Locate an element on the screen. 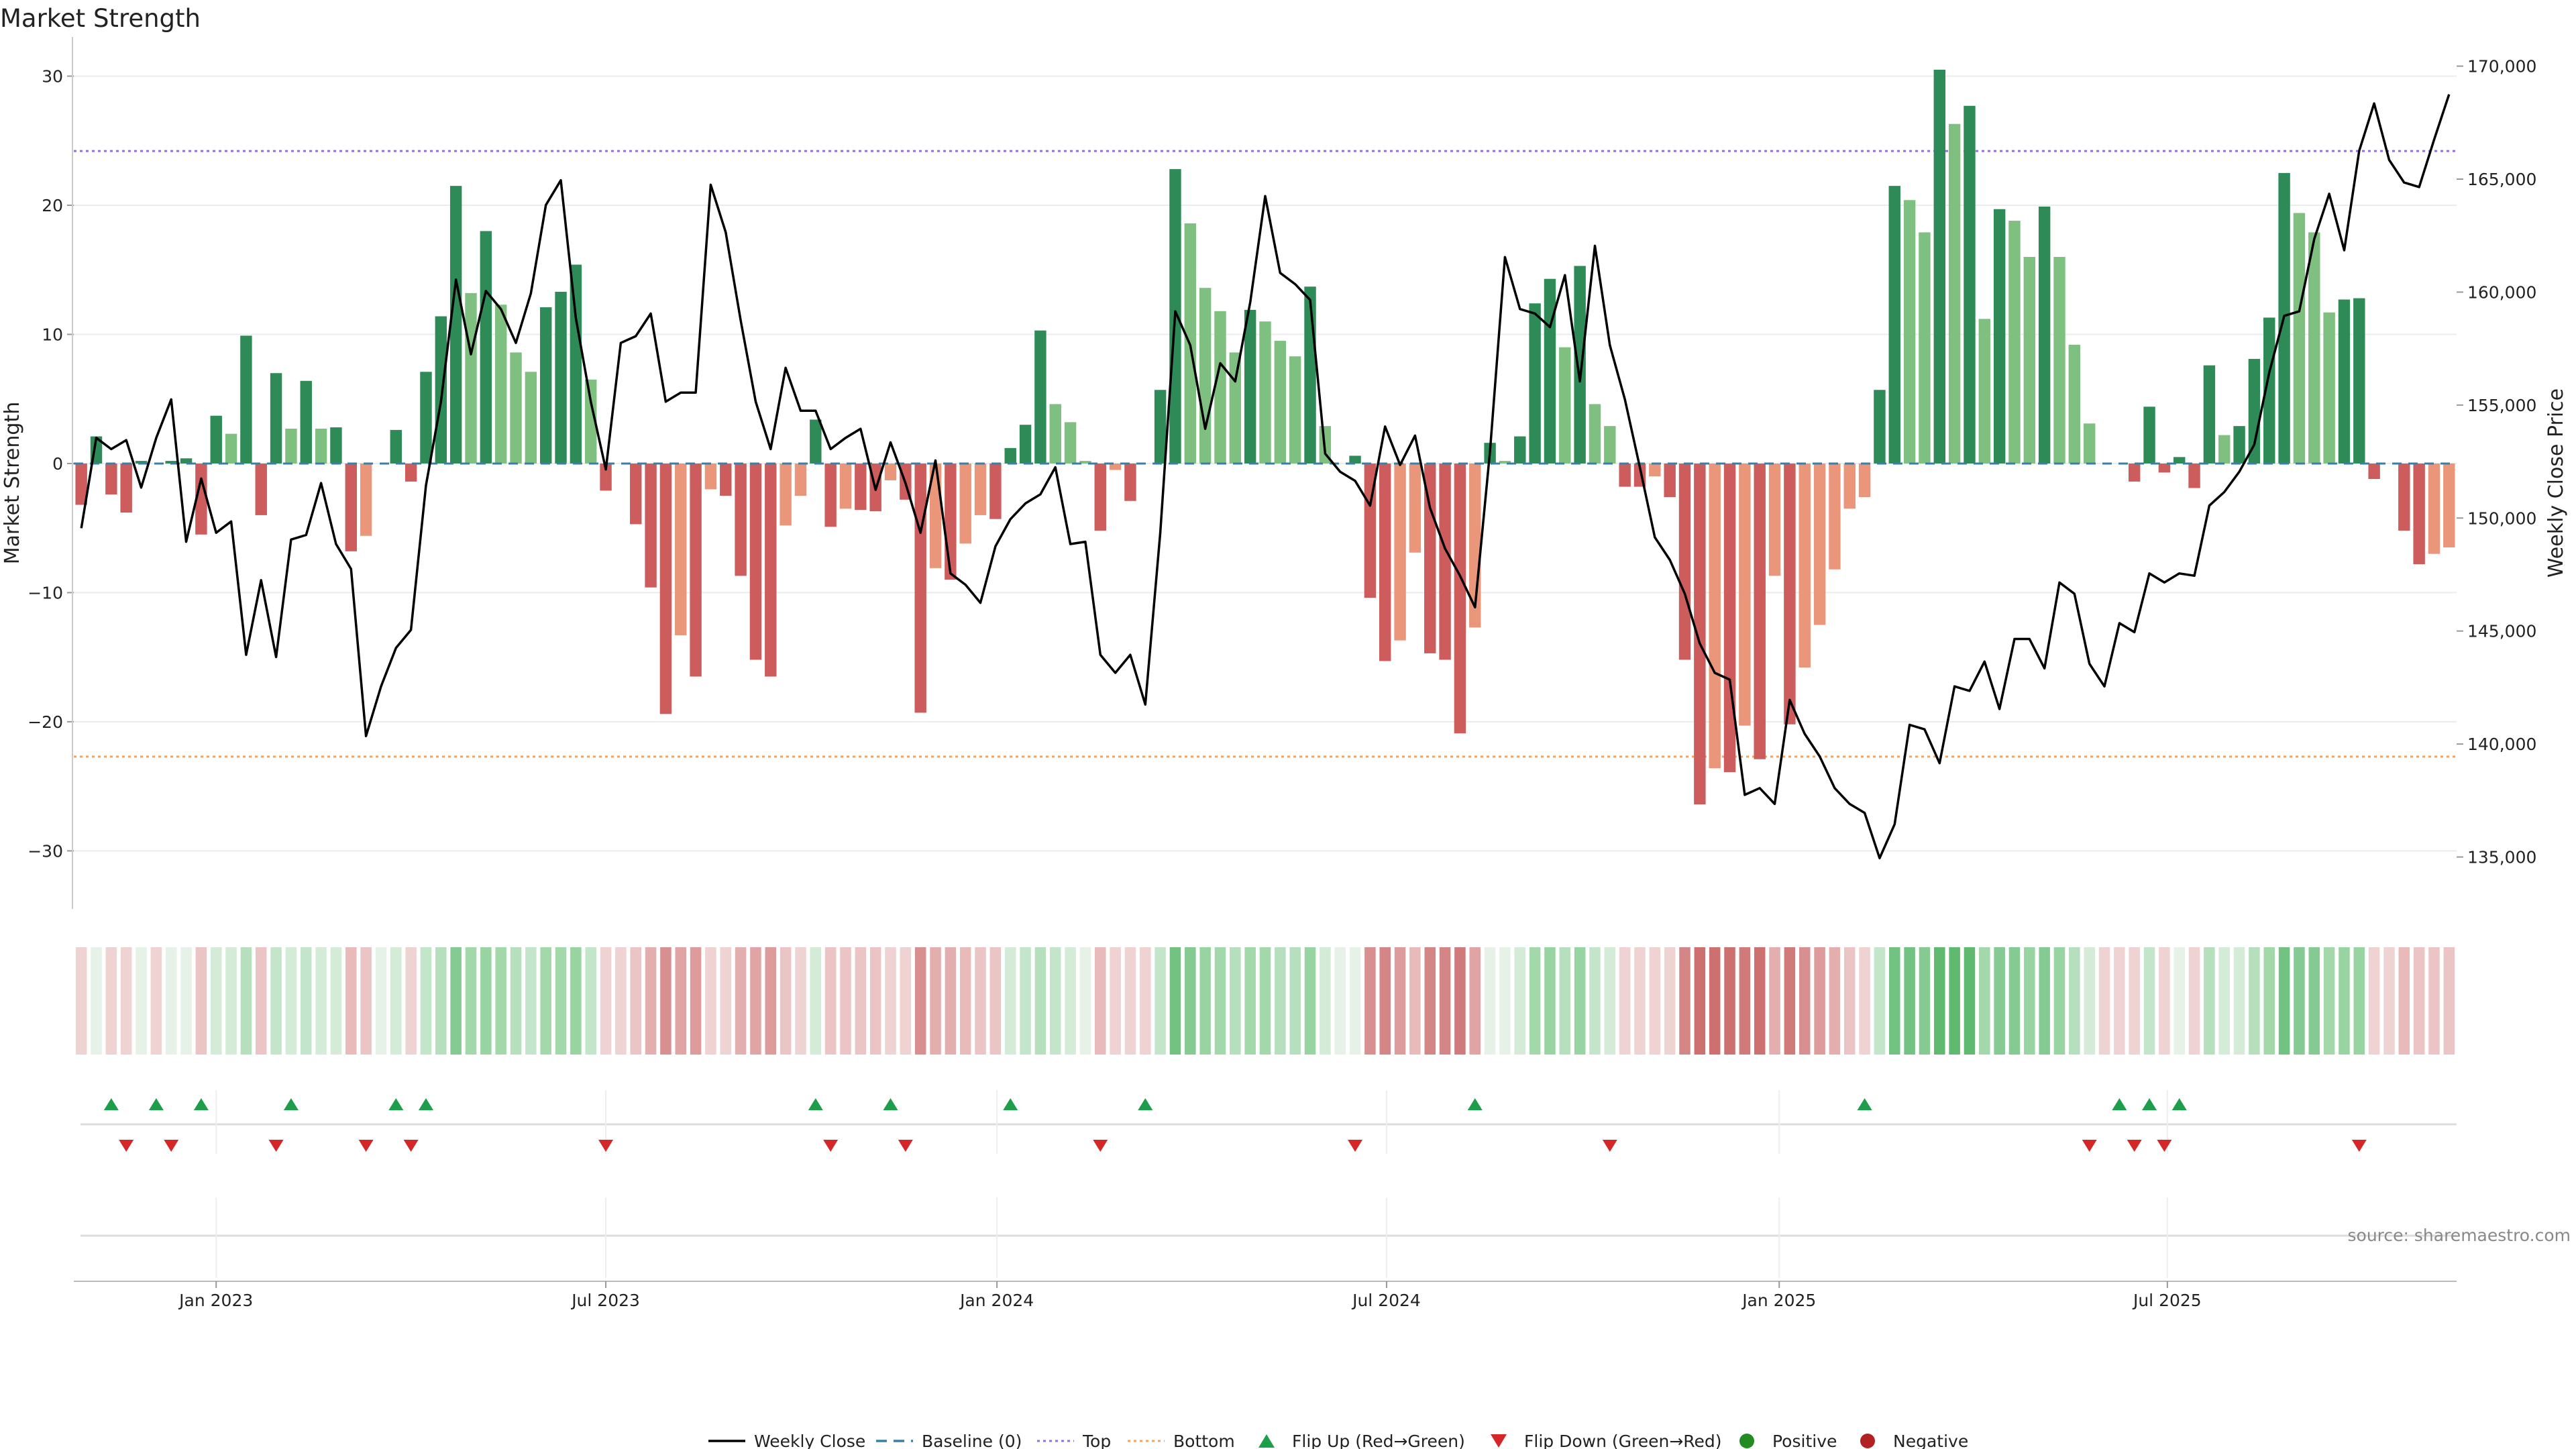 The height and width of the screenshot is (1449, 2576). flip-markers is located at coordinates (1268, 1122).